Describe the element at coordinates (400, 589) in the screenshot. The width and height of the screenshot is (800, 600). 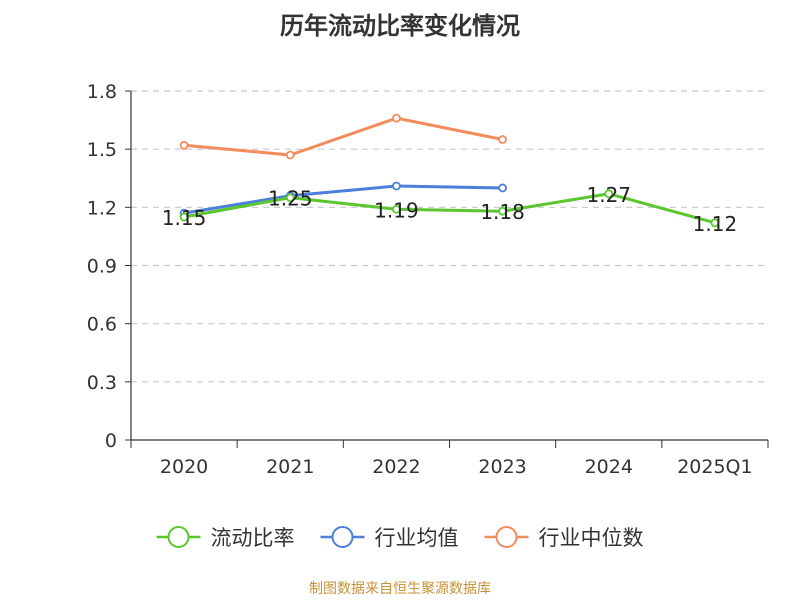
I see `source-note: 制图数据来自恒生聚源数据库` at that location.